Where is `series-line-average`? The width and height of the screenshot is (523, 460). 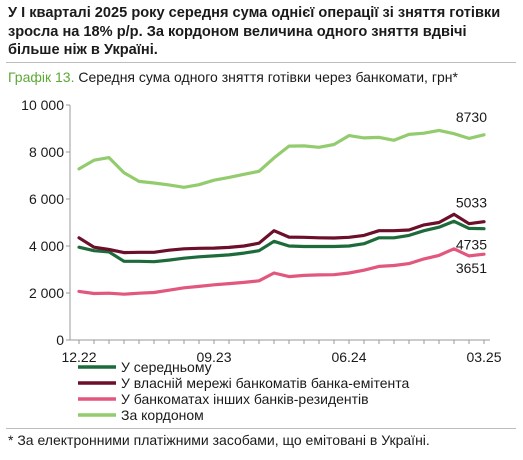
series-line-average is located at coordinates (281, 241).